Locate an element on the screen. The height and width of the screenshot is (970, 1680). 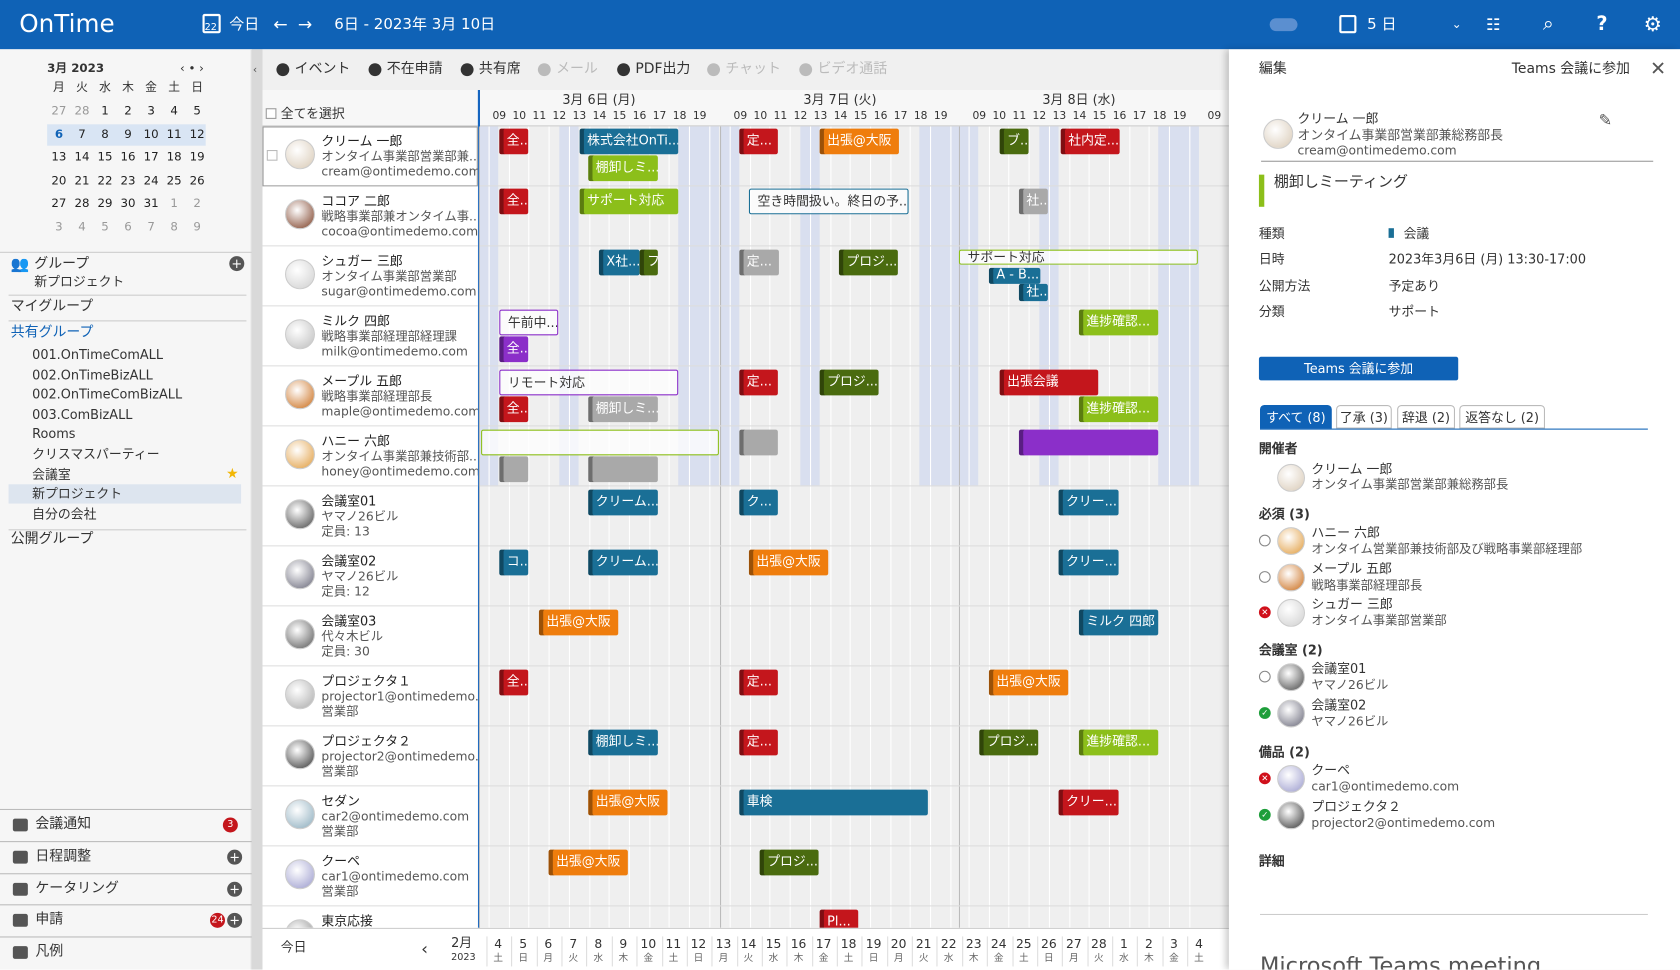
mini-cal-day: 14 is located at coordinates (82, 157).